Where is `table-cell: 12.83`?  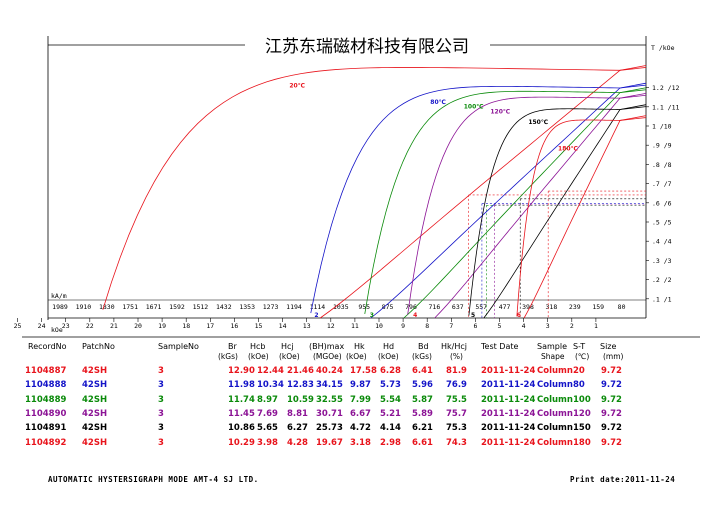
table-cell: 12.83 is located at coordinates (300, 385).